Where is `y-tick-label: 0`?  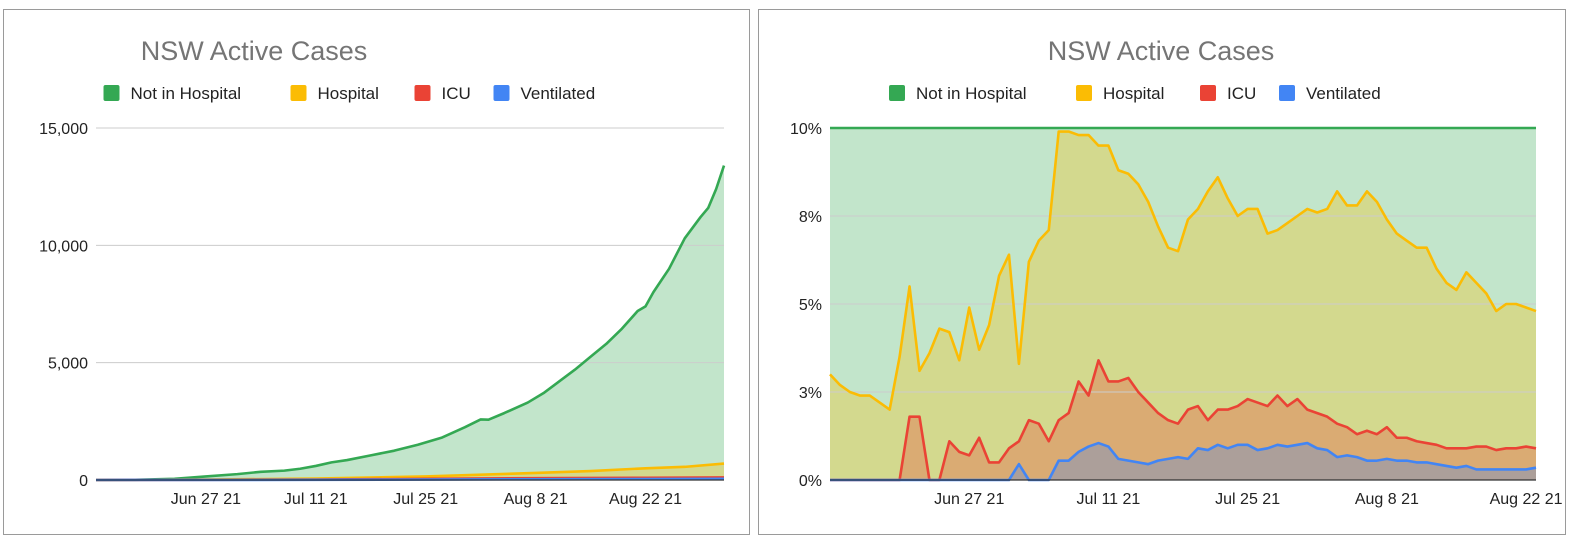 y-tick-label: 0 is located at coordinates (83, 481).